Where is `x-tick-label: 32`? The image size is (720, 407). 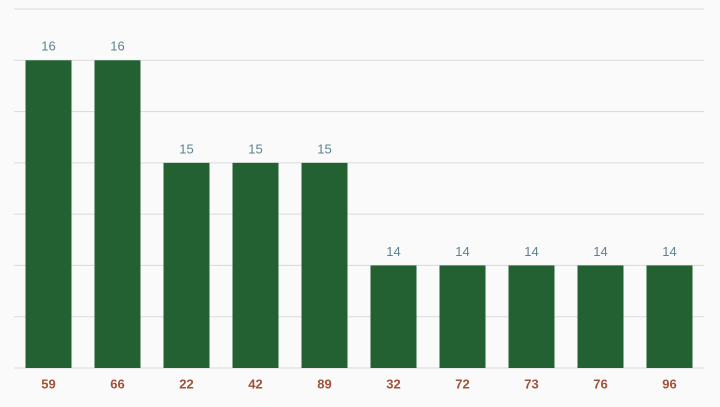 x-tick-label: 32 is located at coordinates (393, 383).